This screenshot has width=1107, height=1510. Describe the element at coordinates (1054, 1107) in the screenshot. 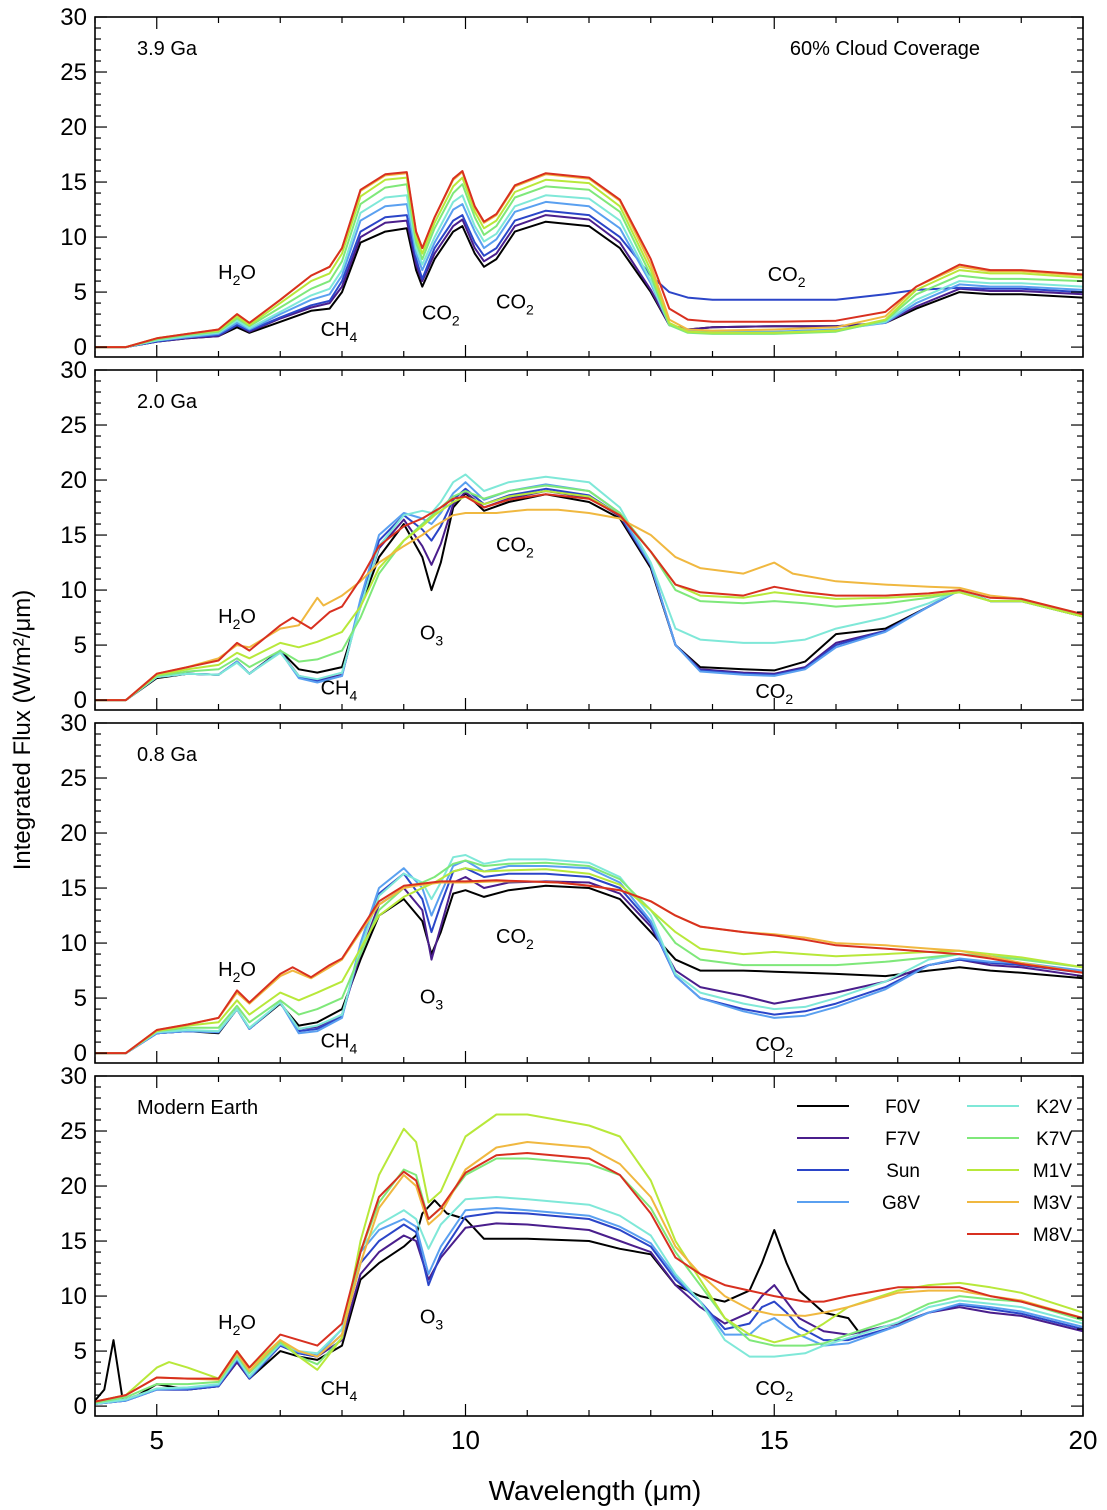

I see `legend-label: K2V` at that location.